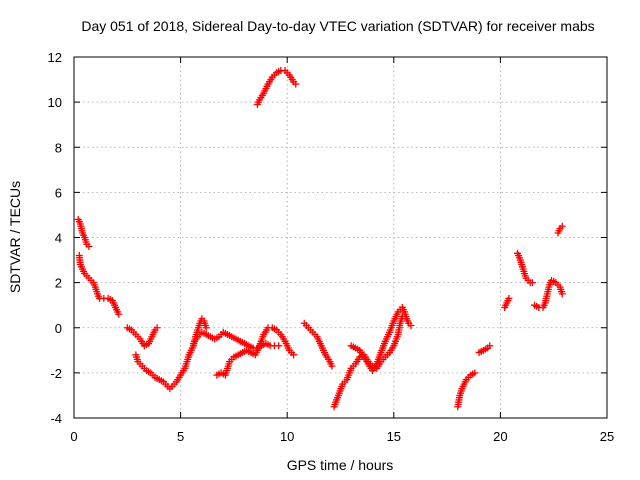  Describe the element at coordinates (15, 237) in the screenshot. I see `y-axis-label: SDTVAR / TECUs` at that location.